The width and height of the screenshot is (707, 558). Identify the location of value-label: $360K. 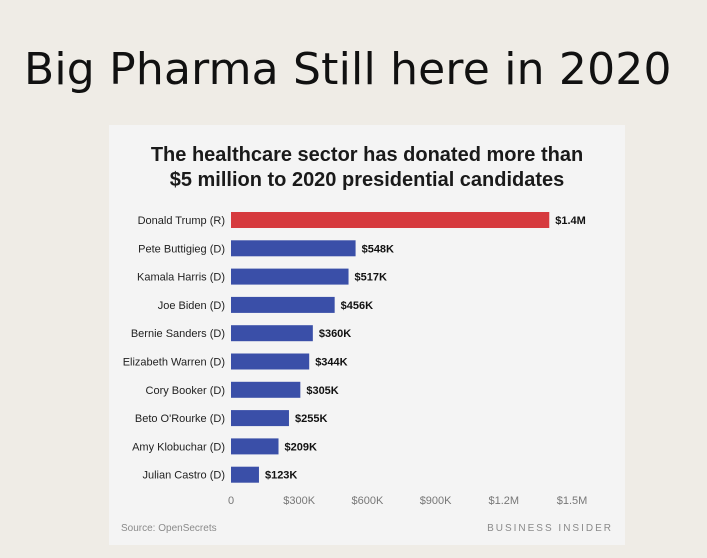
(335, 334).